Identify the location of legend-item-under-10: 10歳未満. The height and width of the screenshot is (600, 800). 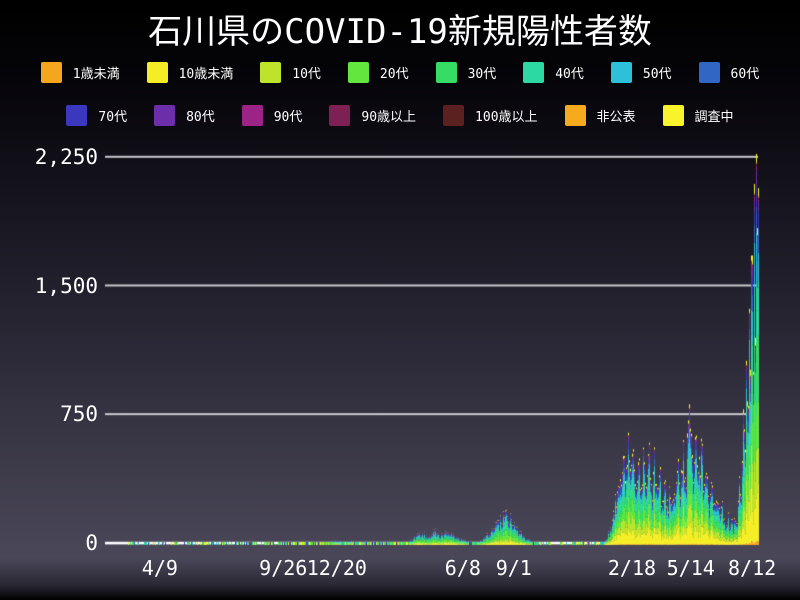
(190, 72).